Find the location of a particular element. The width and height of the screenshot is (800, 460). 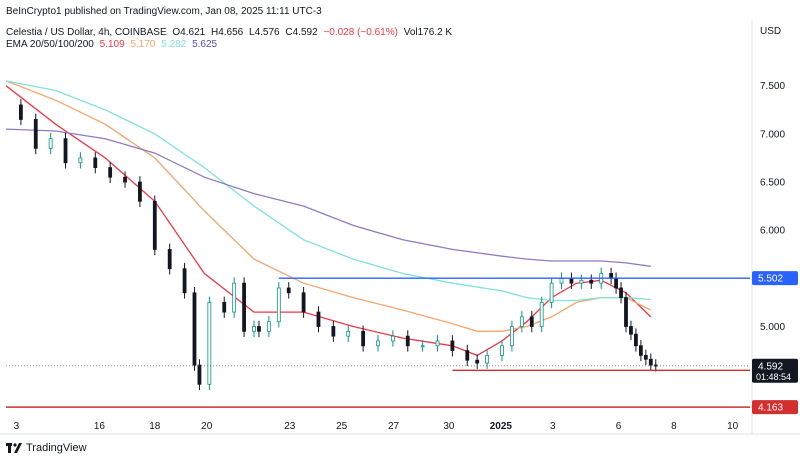

y-tick-label: 7.500 is located at coordinates (772, 86).